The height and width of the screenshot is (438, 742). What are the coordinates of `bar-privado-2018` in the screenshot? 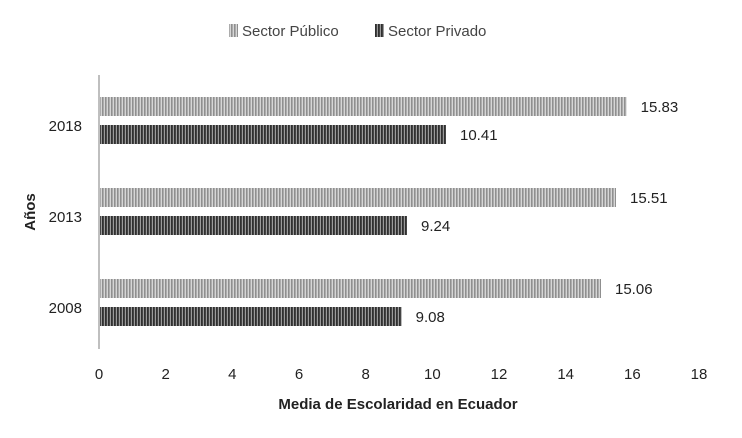 It's located at (273, 134).